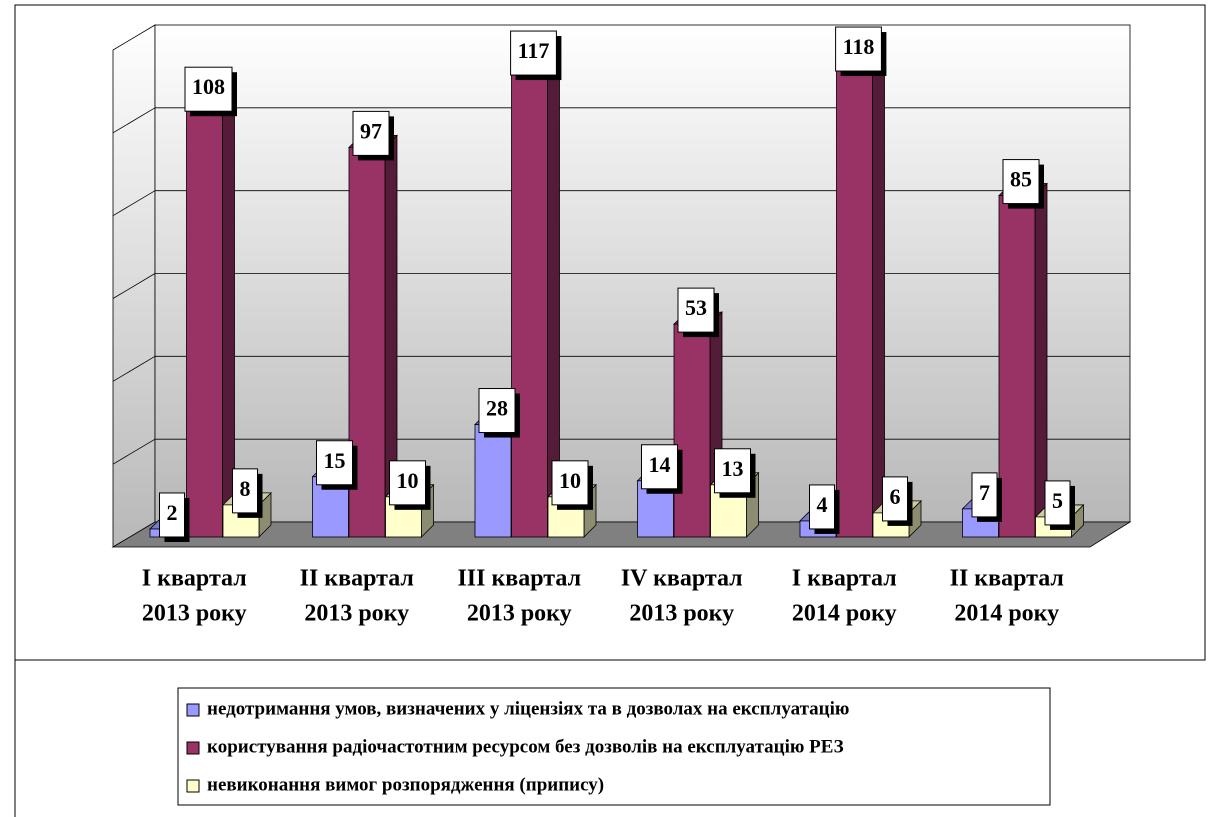 This screenshot has width=1217, height=817. I want to click on legend, so click(614, 746).